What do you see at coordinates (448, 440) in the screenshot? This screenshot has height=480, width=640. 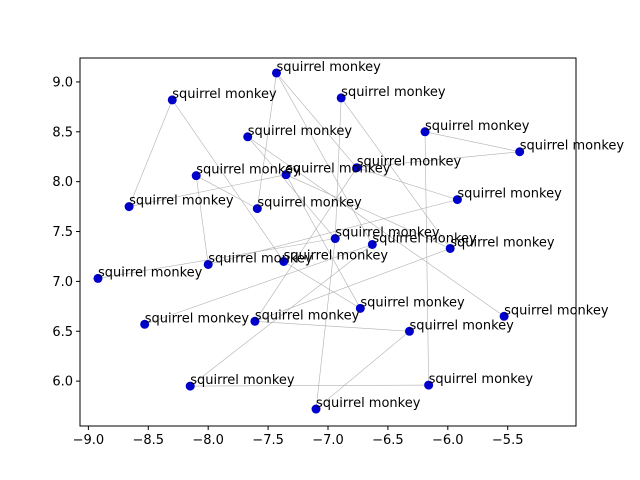 I see `x-tick-label: −6.0` at bounding box center [448, 440].